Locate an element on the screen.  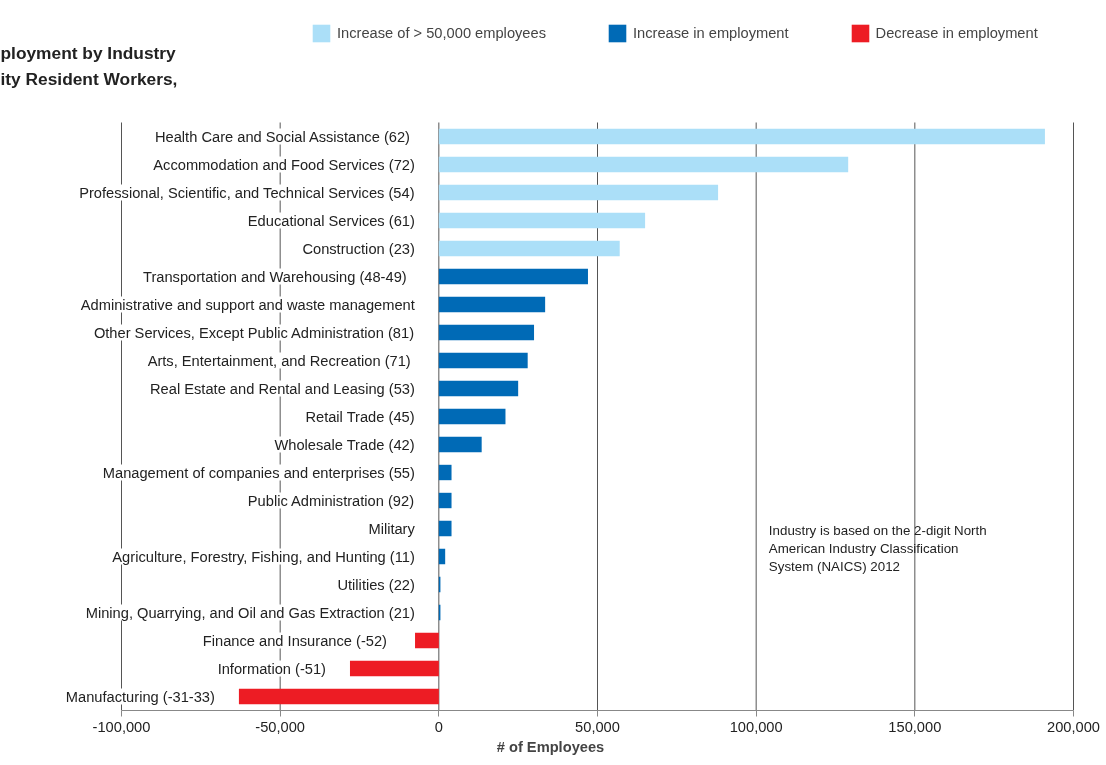
y-tick-label: Utilities (22) is located at coordinates (376, 584).